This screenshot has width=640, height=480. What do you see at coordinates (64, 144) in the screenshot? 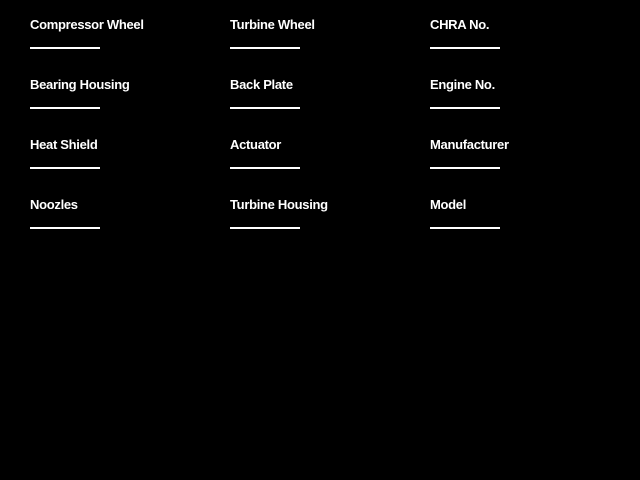
I see `field-label: Heat Shield` at bounding box center [64, 144].